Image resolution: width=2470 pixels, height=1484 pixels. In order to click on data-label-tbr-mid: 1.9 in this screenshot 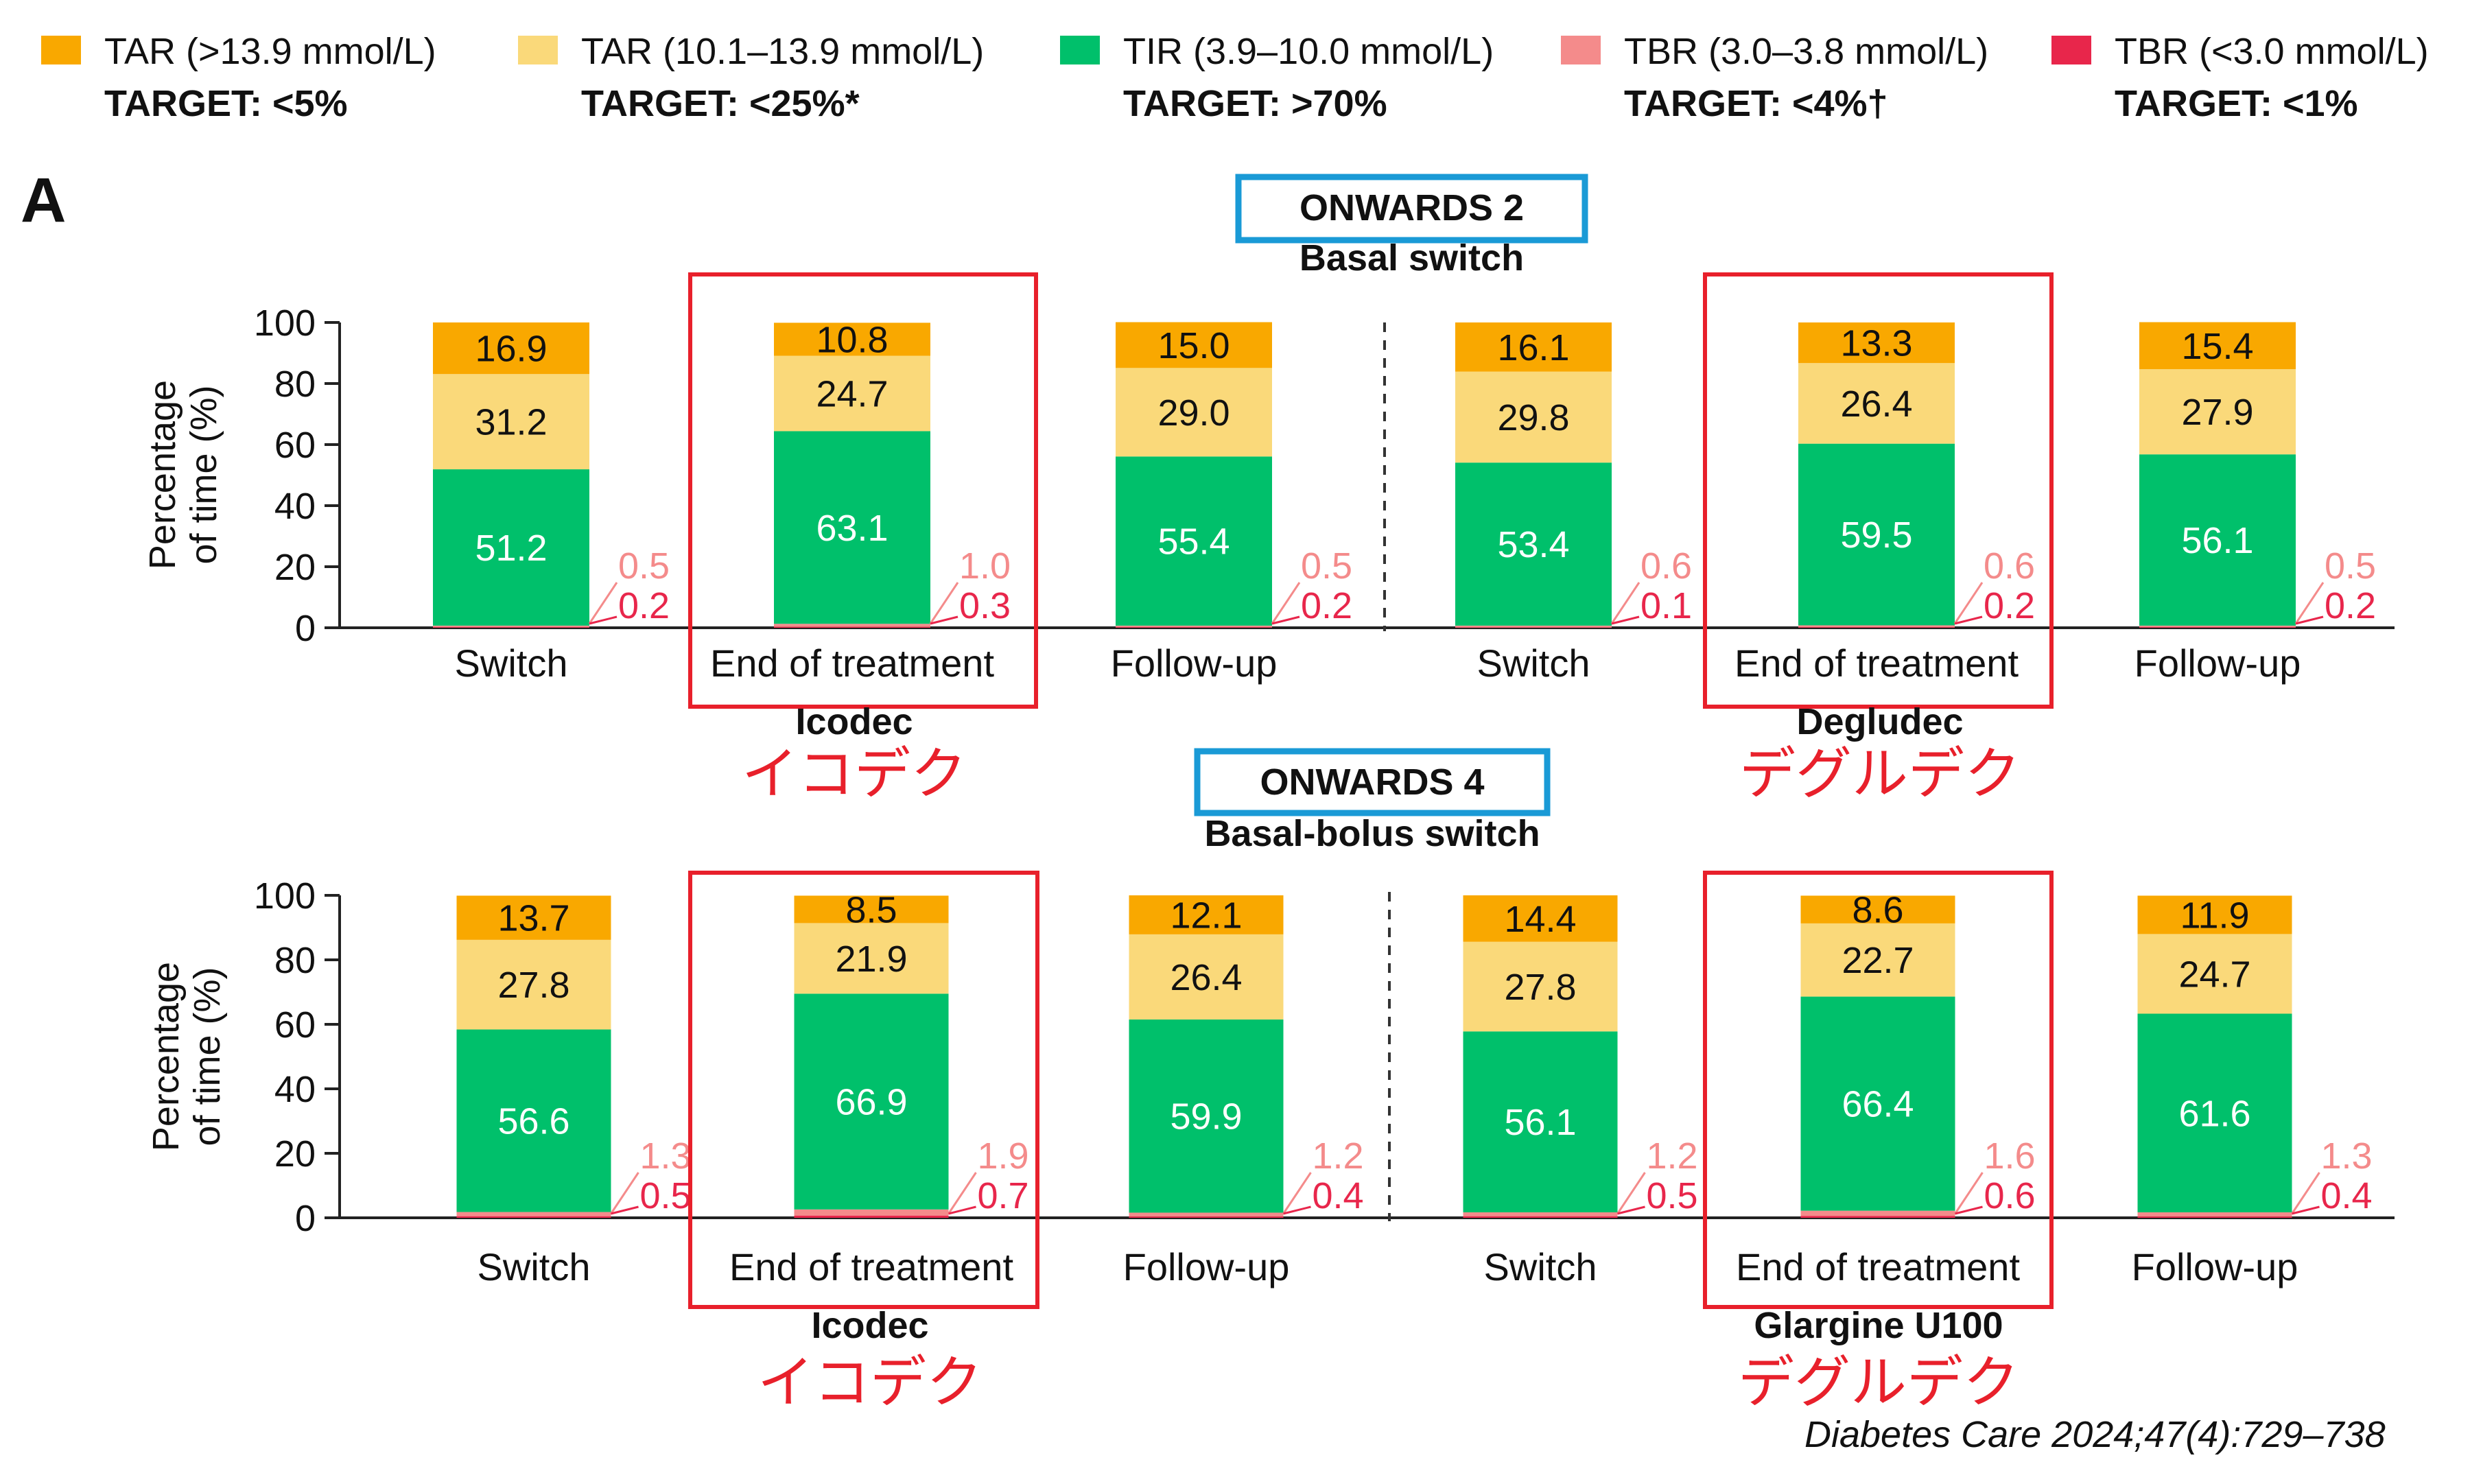, I will do `click(1003, 1156)`.